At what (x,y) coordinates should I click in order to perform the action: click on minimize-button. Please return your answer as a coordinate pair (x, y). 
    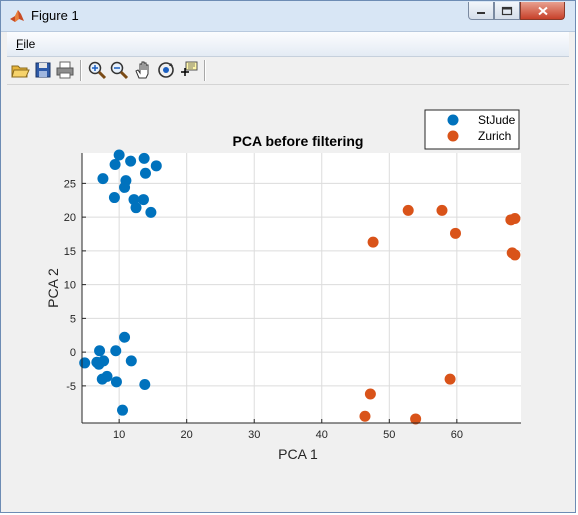
    Looking at the image, I should click on (481, 11).